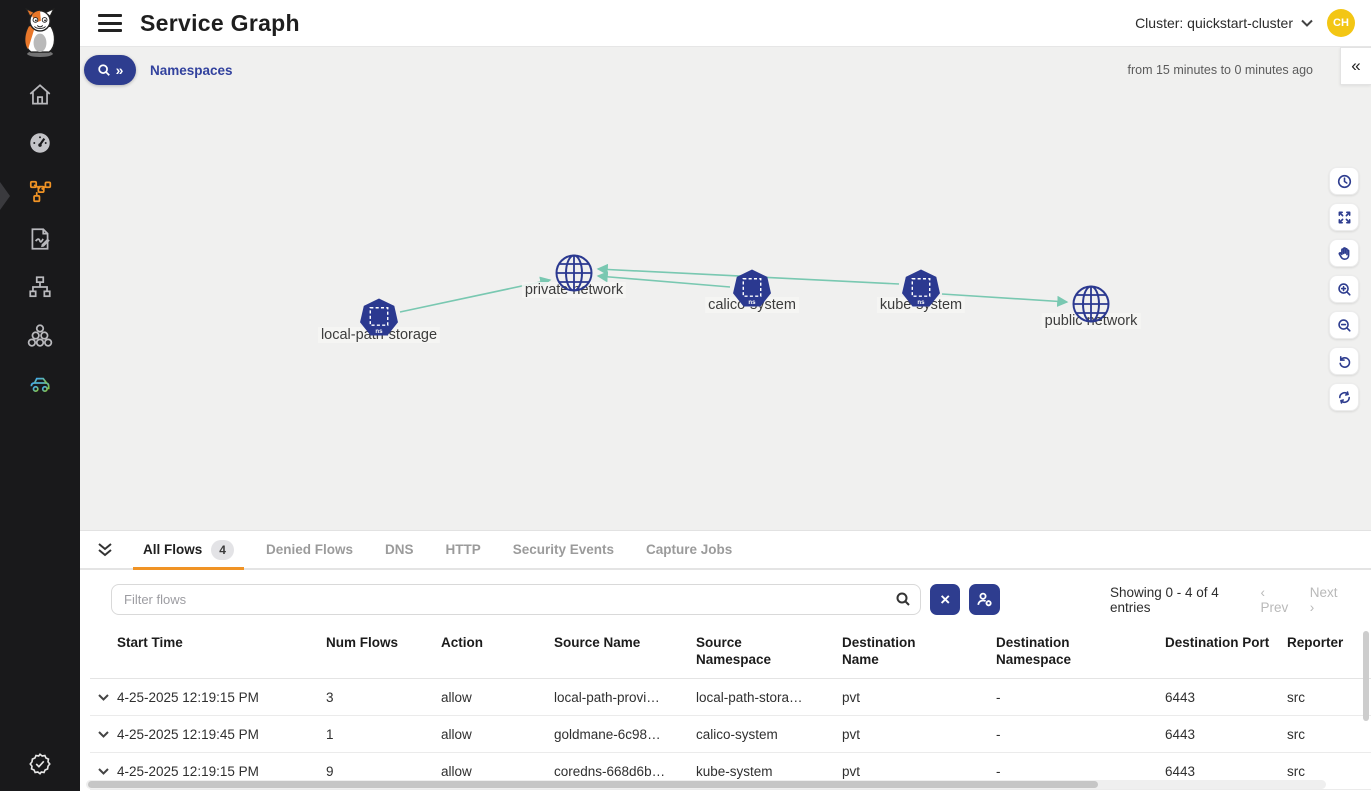 Image resolution: width=1371 pixels, height=791 pixels. What do you see at coordinates (1315, 642) in the screenshot?
I see `column-header: Reporter` at bounding box center [1315, 642].